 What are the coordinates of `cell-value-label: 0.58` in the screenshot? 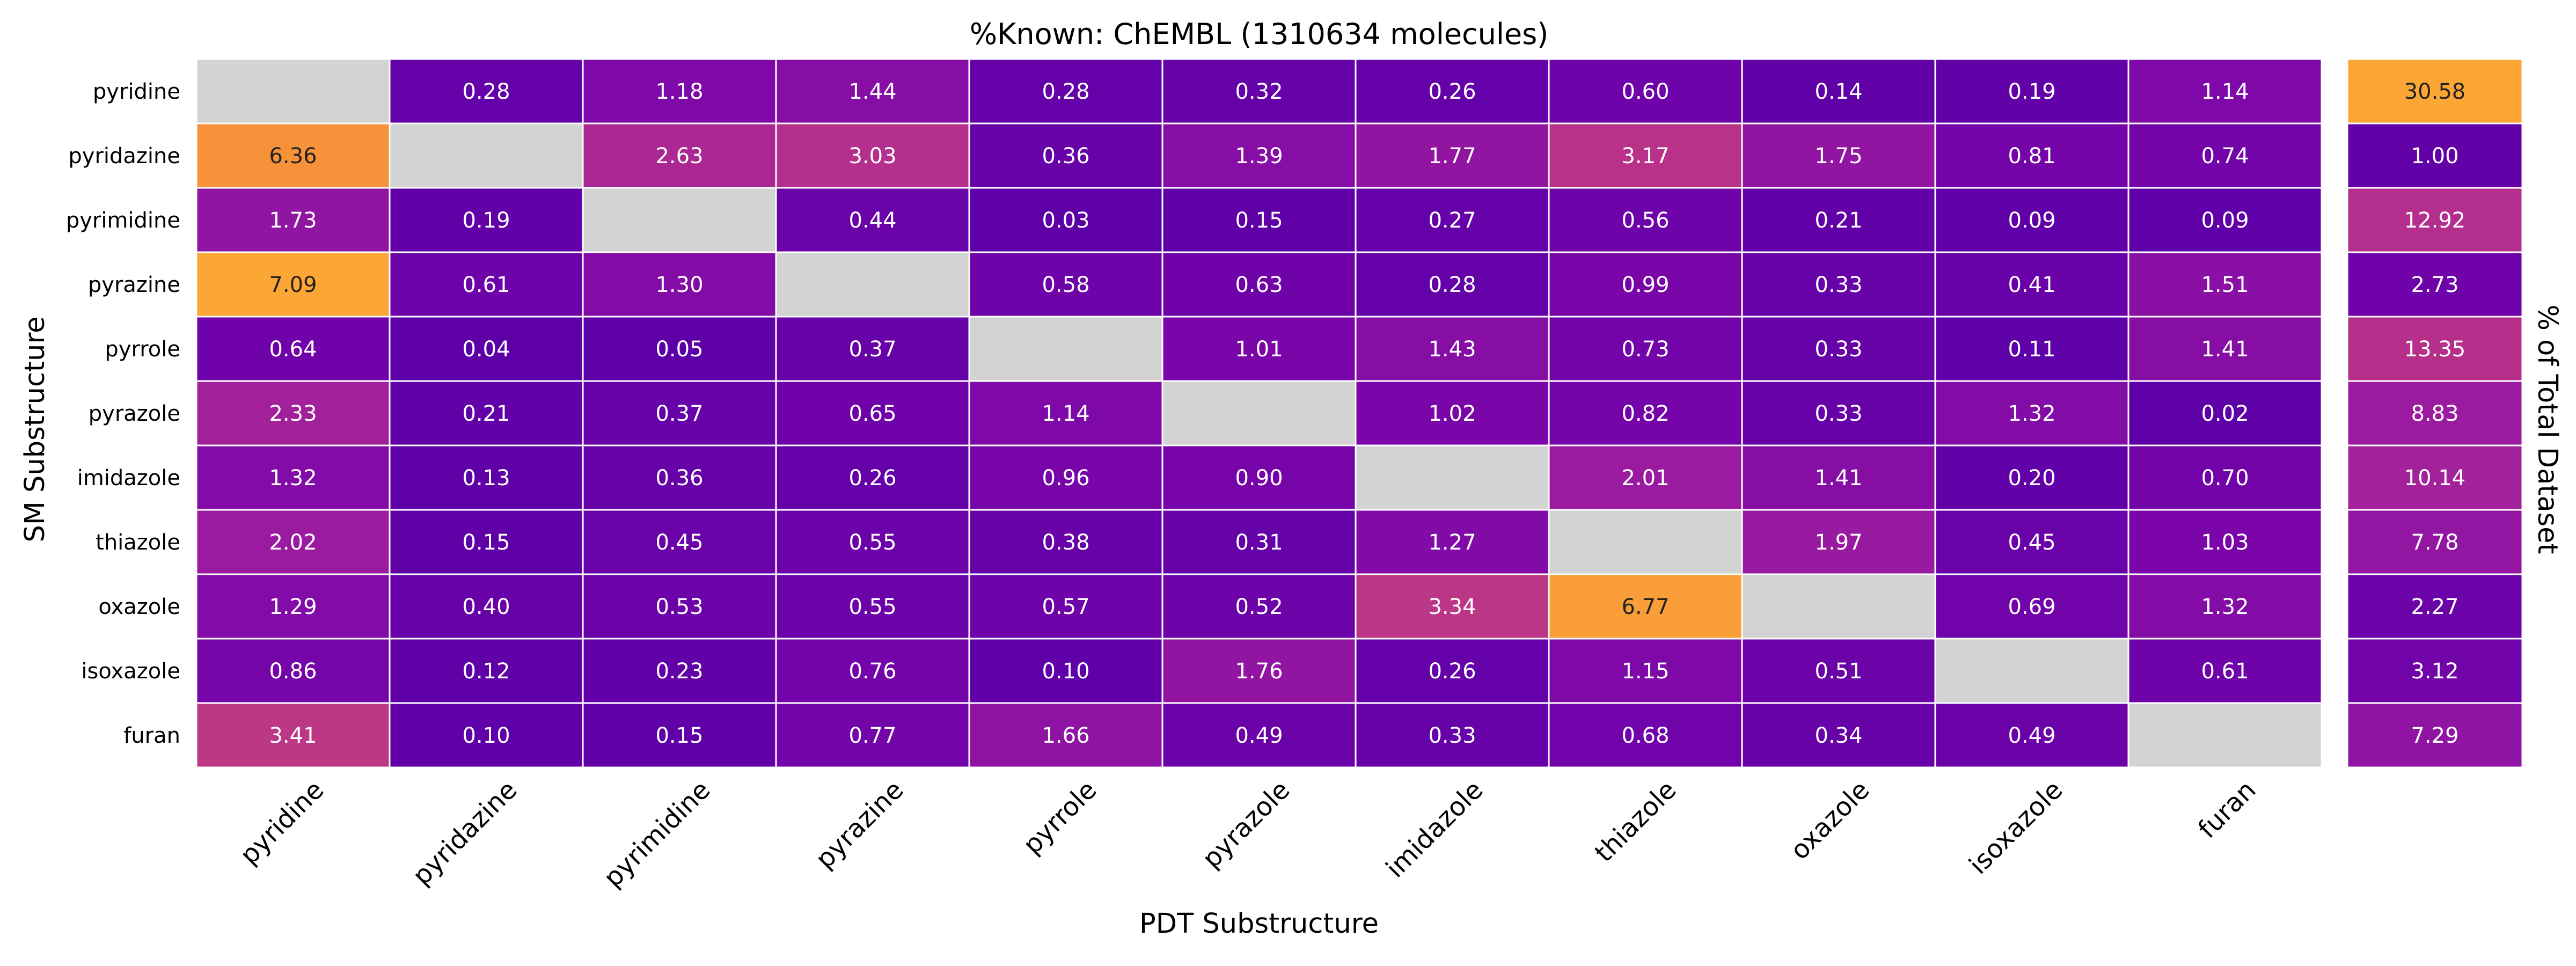 It's located at (1065, 285).